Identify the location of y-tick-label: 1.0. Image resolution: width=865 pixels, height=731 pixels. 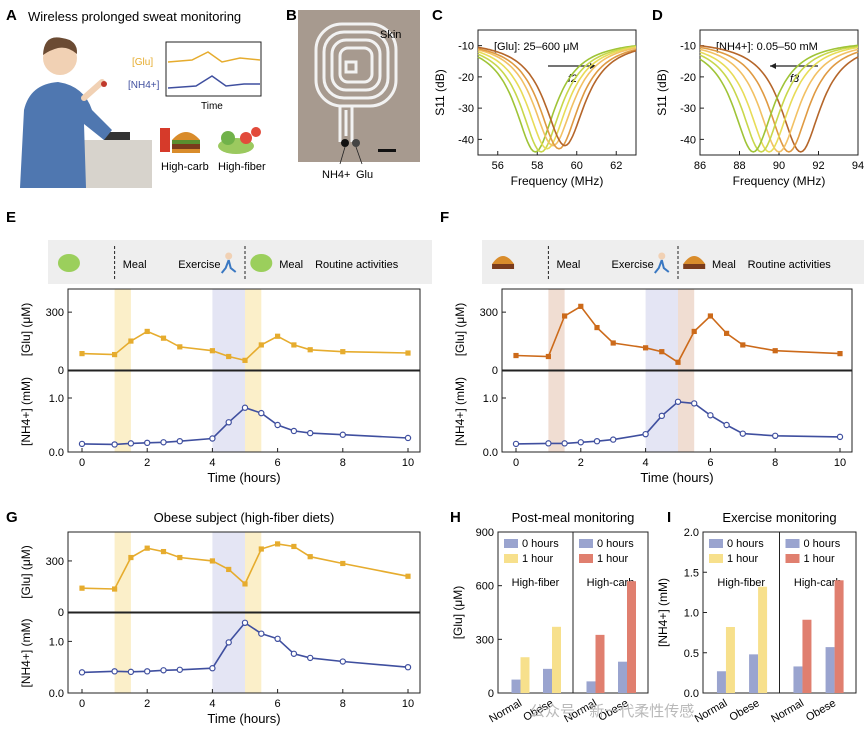
(56, 642).